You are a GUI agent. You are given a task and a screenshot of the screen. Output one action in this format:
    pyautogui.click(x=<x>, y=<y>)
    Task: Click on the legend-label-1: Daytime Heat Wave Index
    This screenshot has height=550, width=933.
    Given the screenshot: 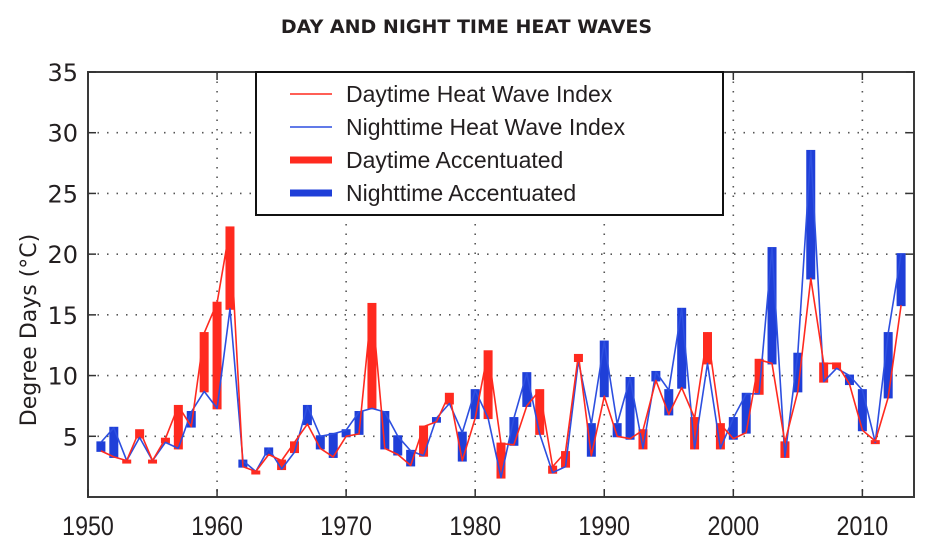 What is the action you would take?
    pyautogui.click(x=479, y=94)
    